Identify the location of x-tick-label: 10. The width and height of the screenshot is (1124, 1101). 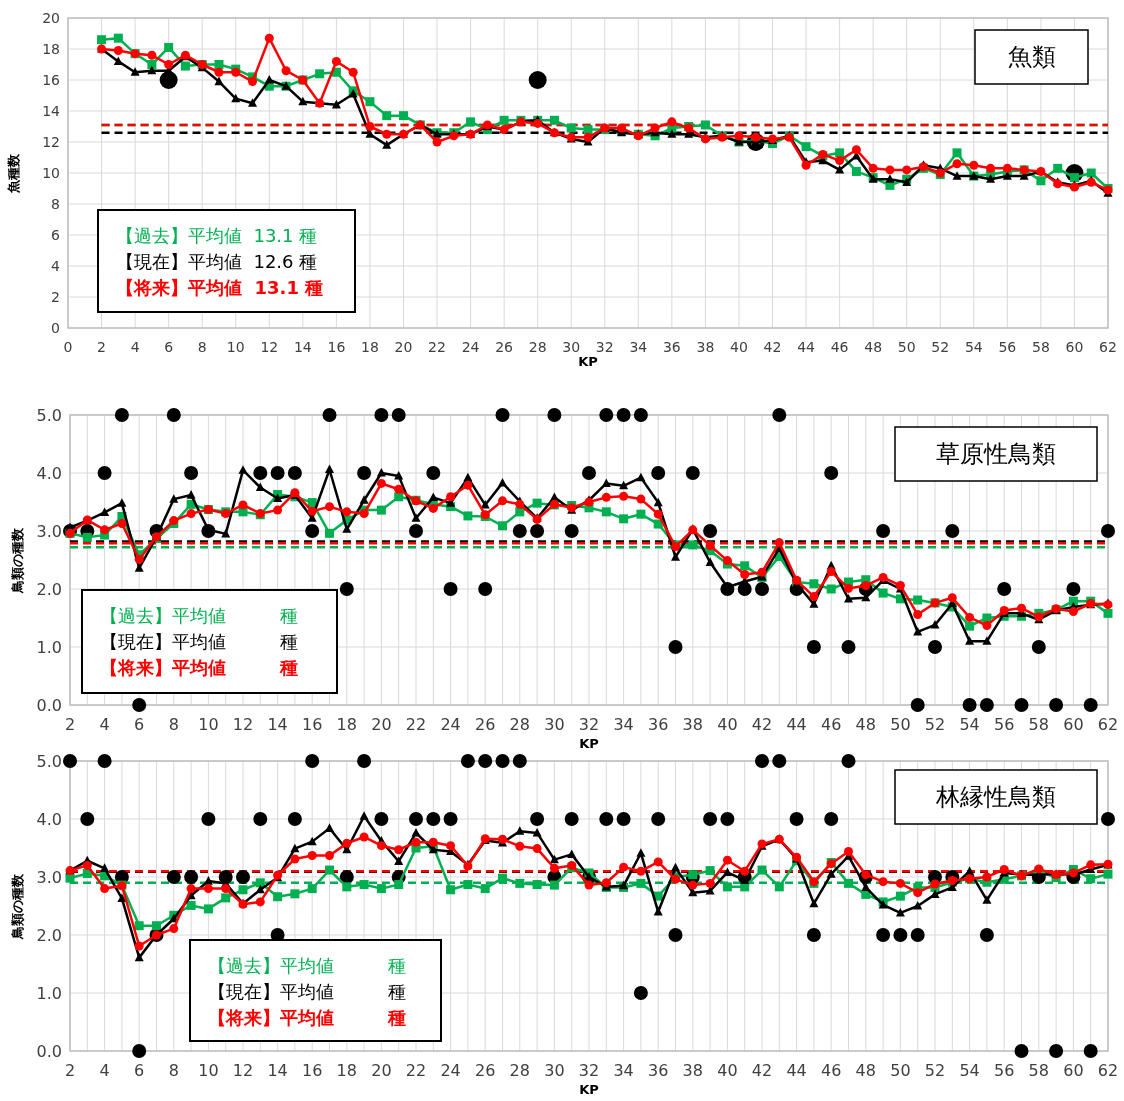
(208, 724).